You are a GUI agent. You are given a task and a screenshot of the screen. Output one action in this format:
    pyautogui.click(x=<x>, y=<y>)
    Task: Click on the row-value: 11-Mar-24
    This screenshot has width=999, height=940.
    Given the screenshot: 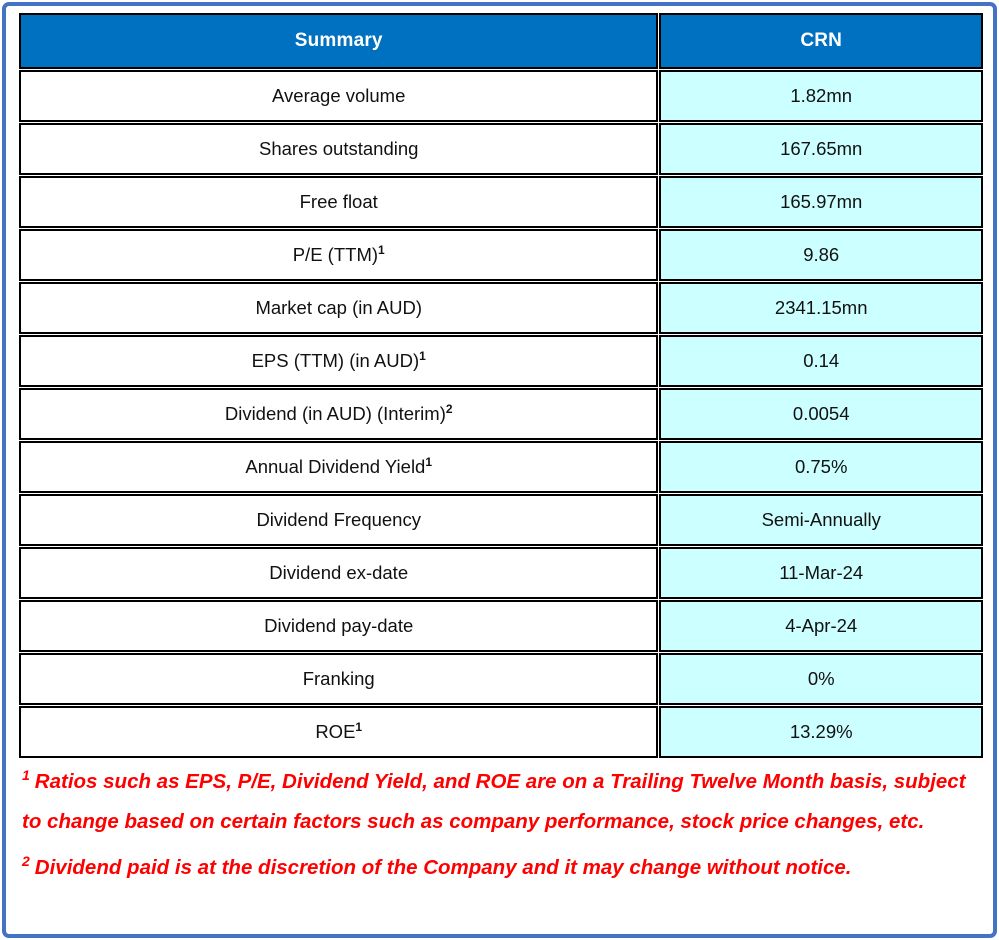 What is the action you would take?
    pyautogui.click(x=821, y=573)
    